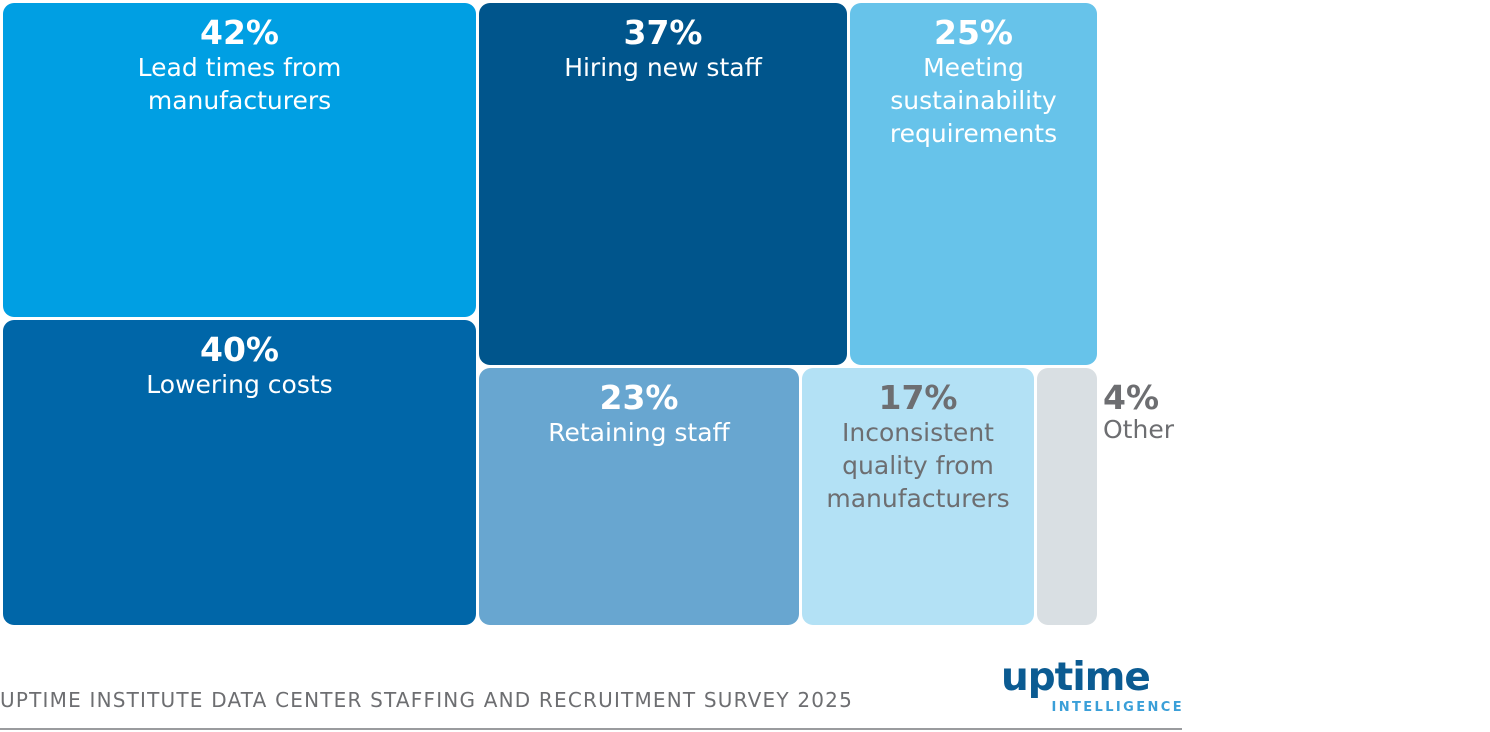 The image size is (1490, 732). I want to click on brand-name: uptime, so click(1076, 677).